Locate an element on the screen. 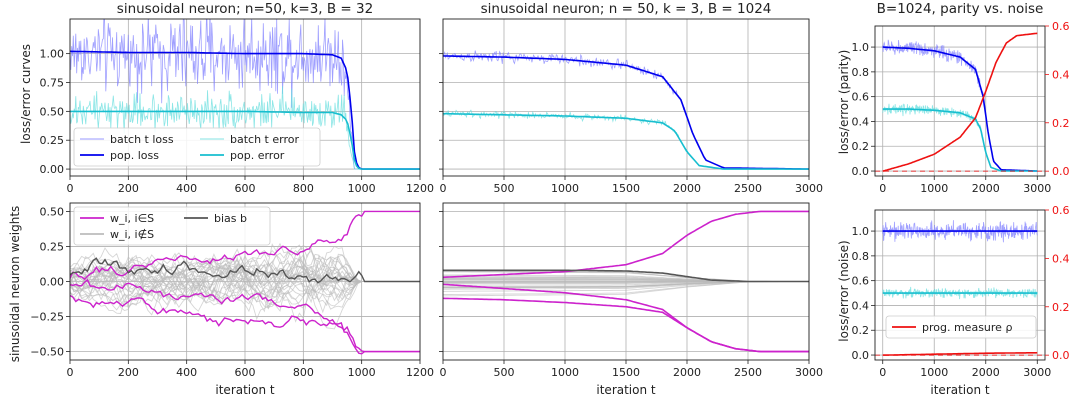 The height and width of the screenshot is (401, 1080). p2-series-pop-error is located at coordinates (626, 141).